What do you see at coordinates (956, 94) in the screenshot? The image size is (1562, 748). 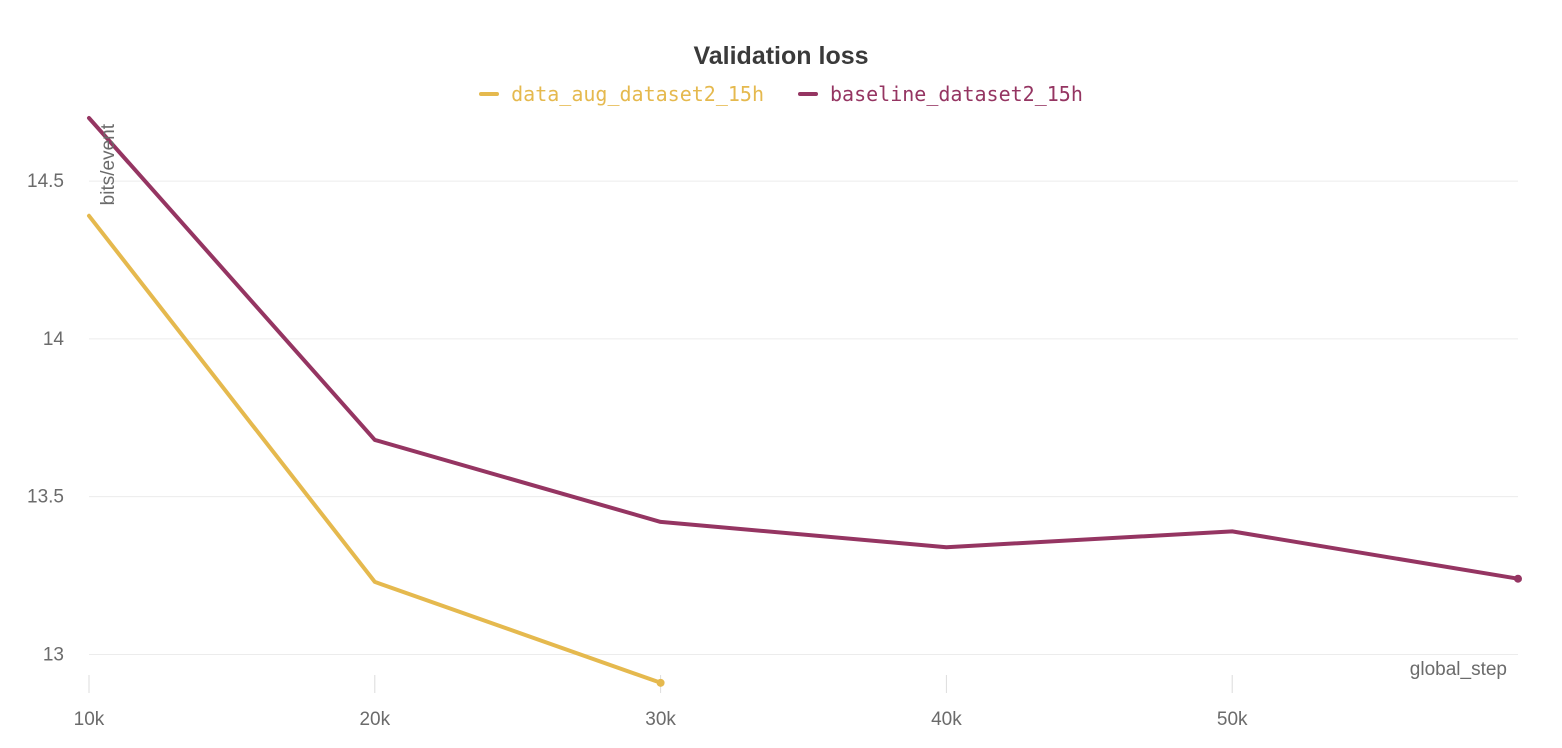 I see `legend-label-baseline: baseline_dataset2_15h` at bounding box center [956, 94].